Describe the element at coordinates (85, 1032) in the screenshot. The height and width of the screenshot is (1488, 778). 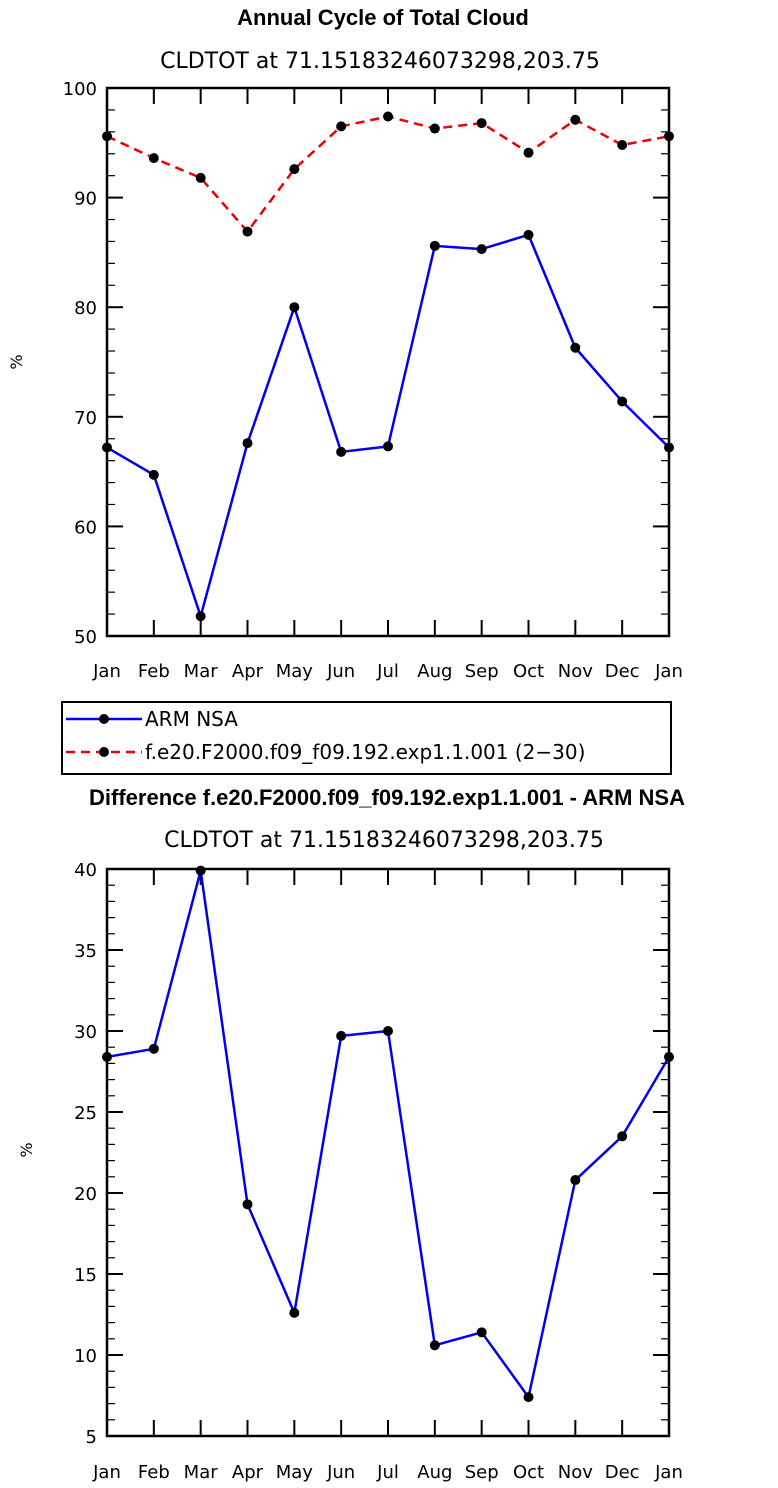
I see `y-tick-label: 30` at that location.